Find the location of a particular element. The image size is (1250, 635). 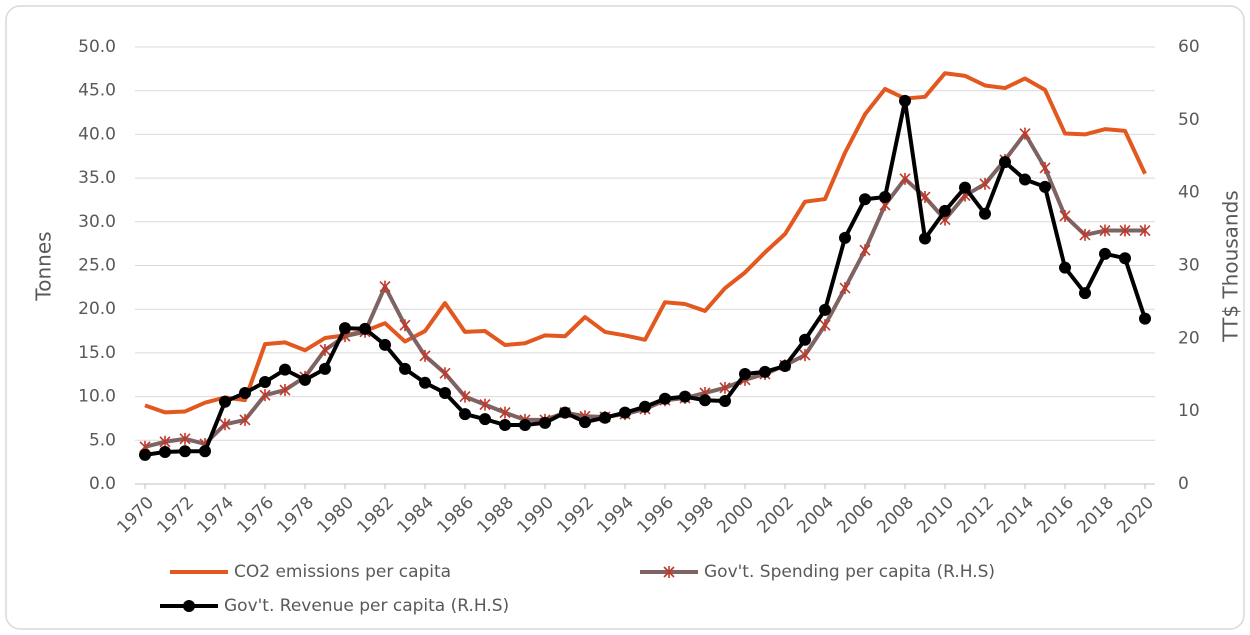

y2-tick-label: 50 is located at coordinates (1189, 120).